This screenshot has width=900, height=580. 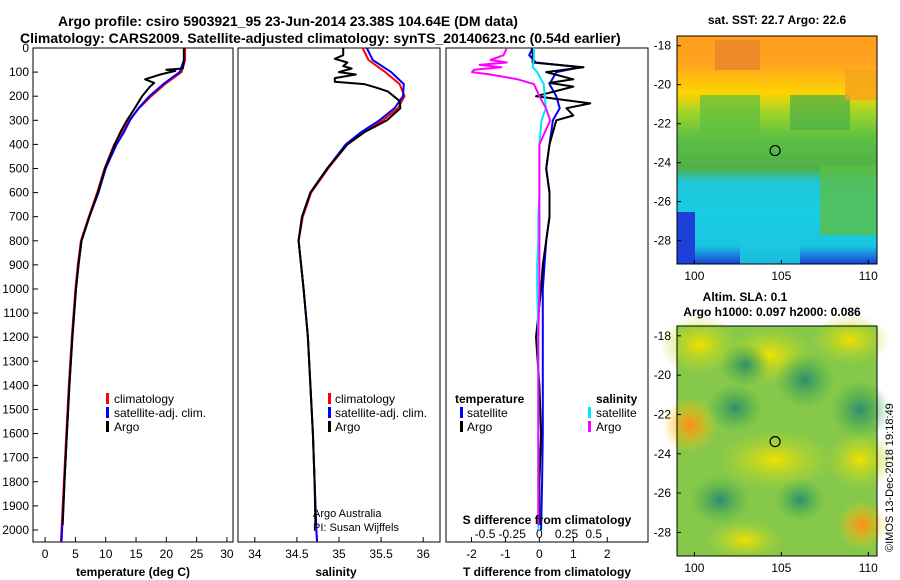 What do you see at coordinates (609, 427) in the screenshot?
I see `legend-label-s-argo: Argo` at bounding box center [609, 427].